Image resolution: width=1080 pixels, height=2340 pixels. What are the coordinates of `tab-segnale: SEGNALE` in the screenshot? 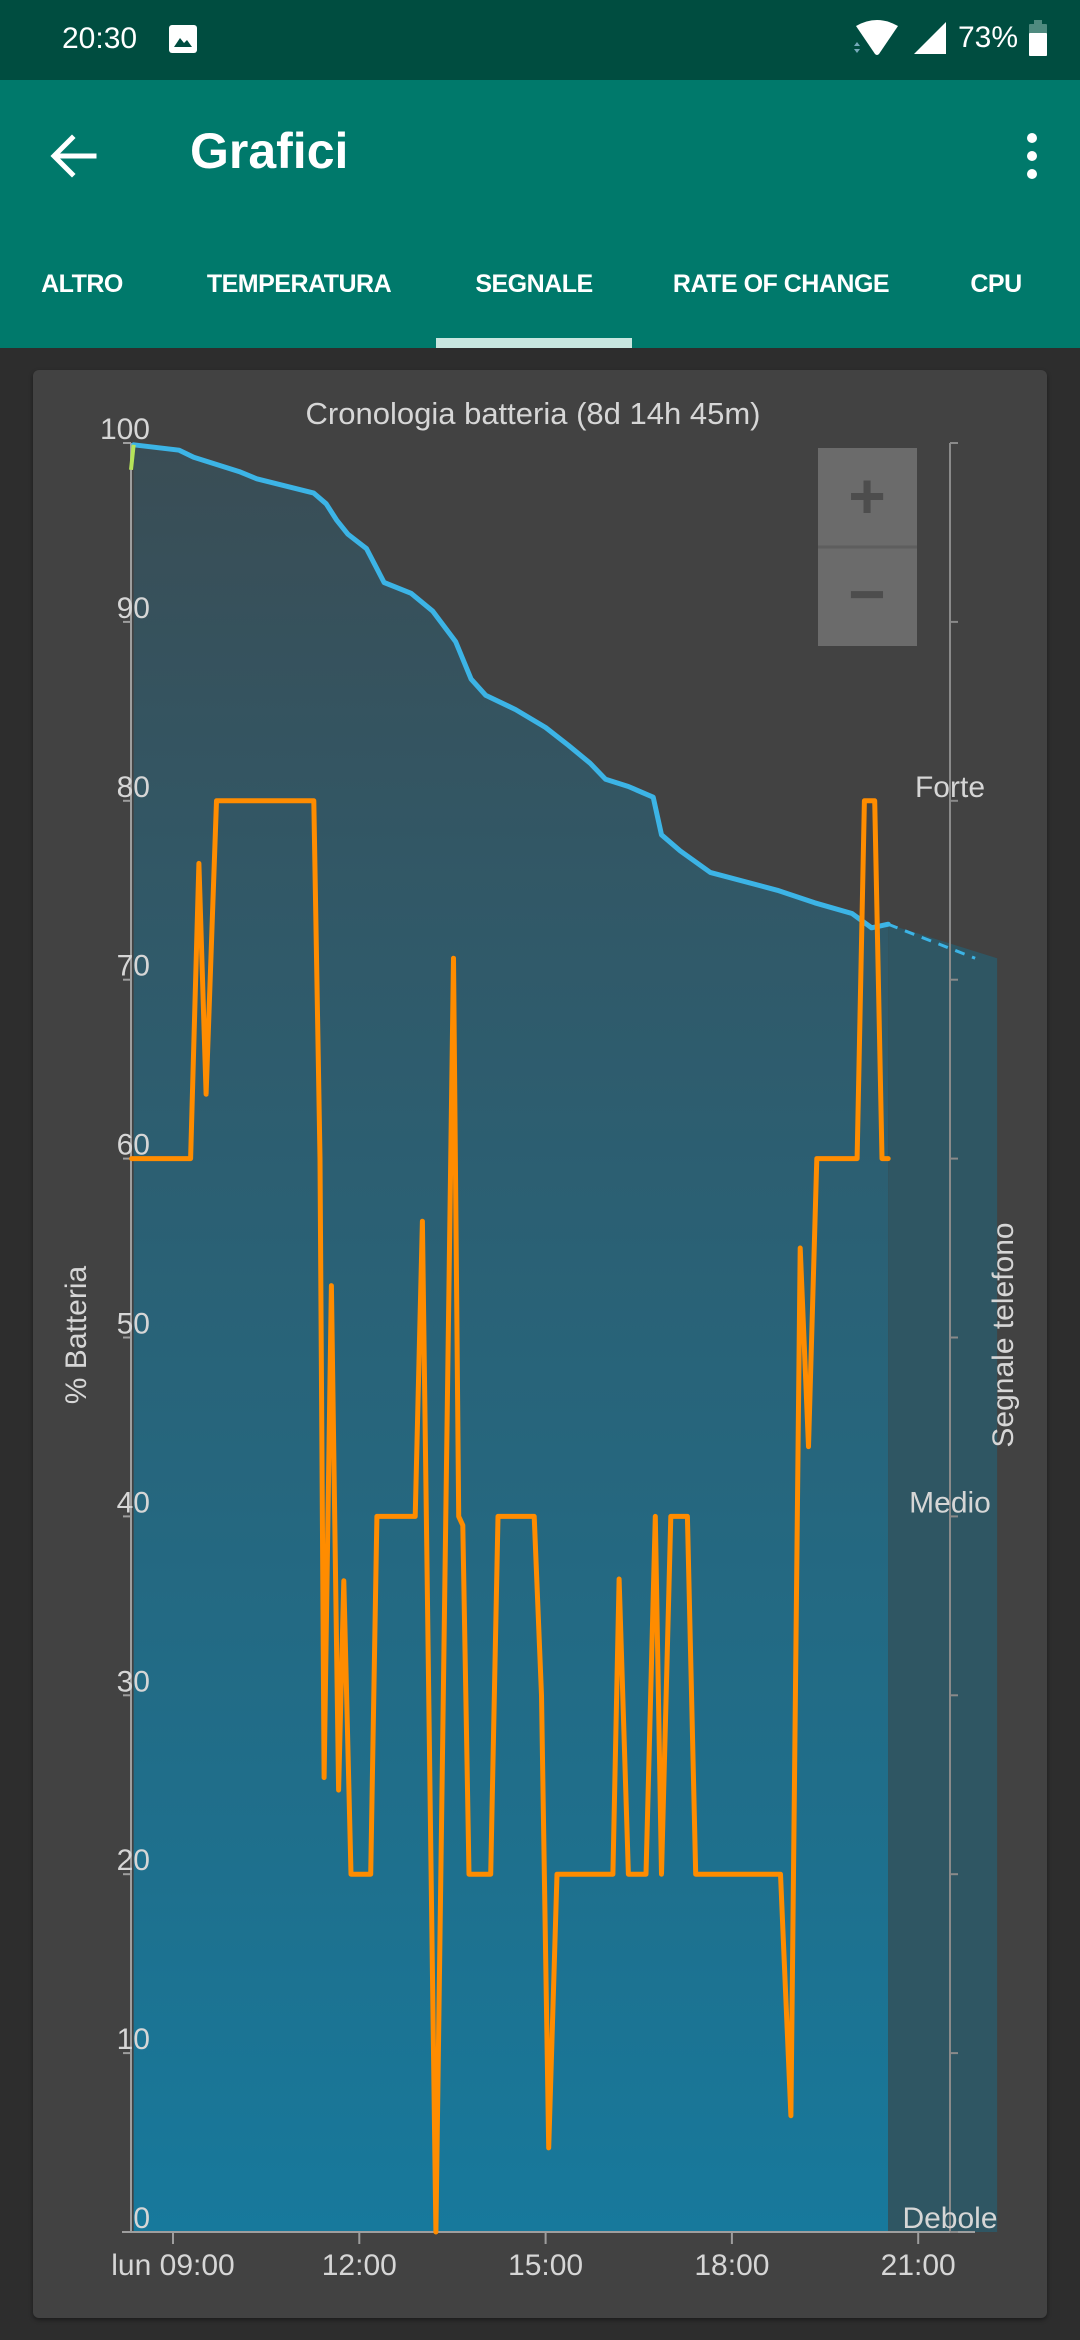 It's located at (534, 284).